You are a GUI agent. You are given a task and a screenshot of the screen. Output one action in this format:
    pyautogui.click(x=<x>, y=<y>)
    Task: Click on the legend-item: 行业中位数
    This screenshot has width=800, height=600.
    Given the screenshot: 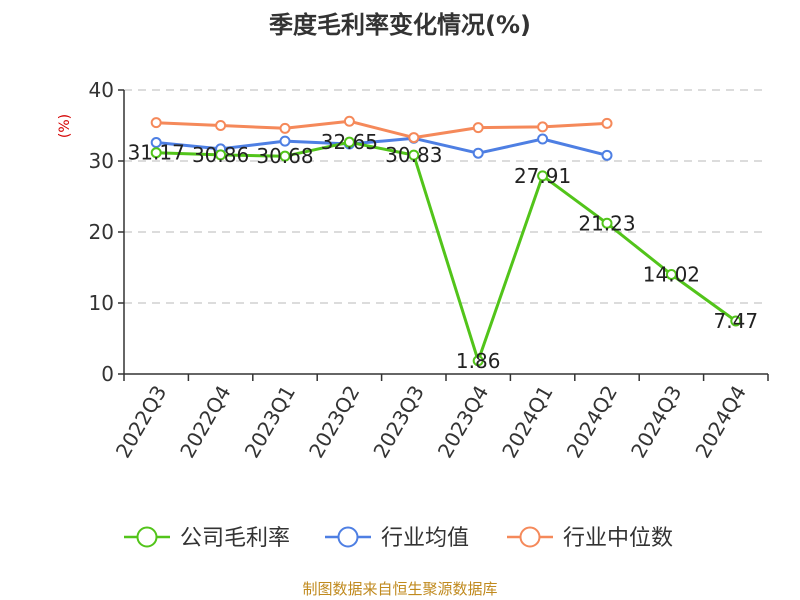 What is the action you would take?
    pyautogui.click(x=590, y=538)
    